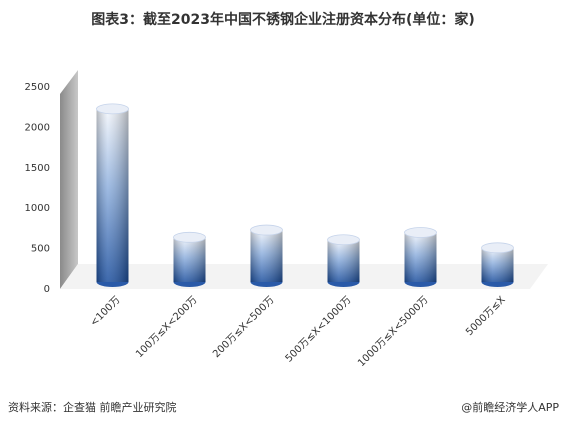 Image resolution: width=567 pixels, height=427 pixels. Describe the element at coordinates (47, 289) in the screenshot. I see `y-tick-label: 0` at that location.